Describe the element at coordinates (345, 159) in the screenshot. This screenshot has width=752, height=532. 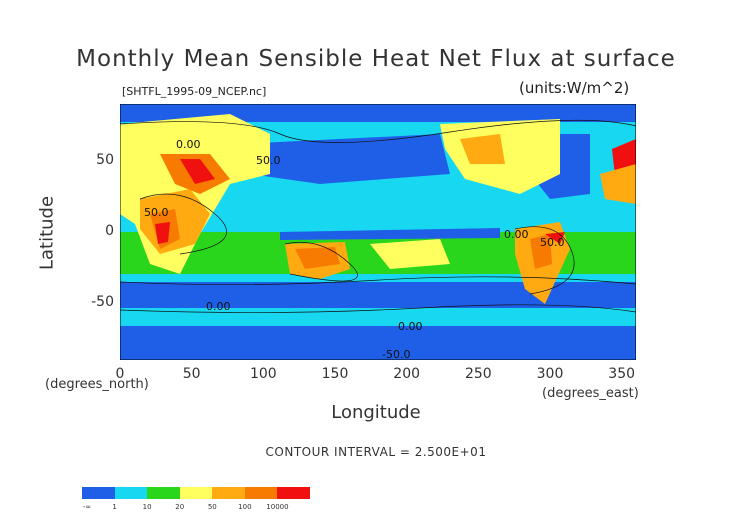
I see `north-pacific-cold-region` at that location.